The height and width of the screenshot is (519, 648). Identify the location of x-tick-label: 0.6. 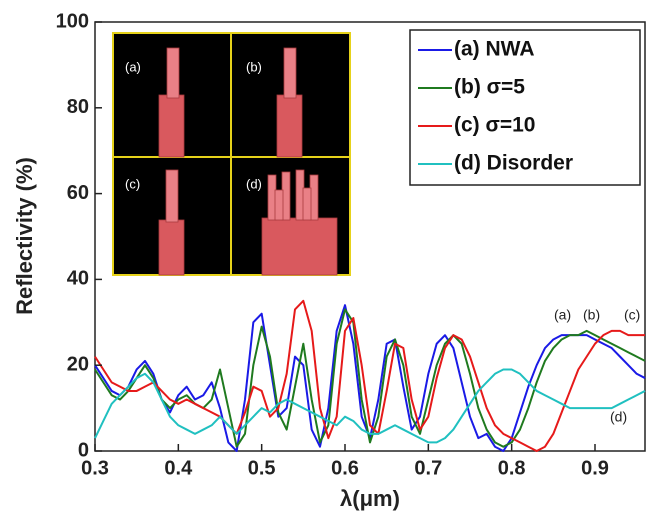
(345, 468).